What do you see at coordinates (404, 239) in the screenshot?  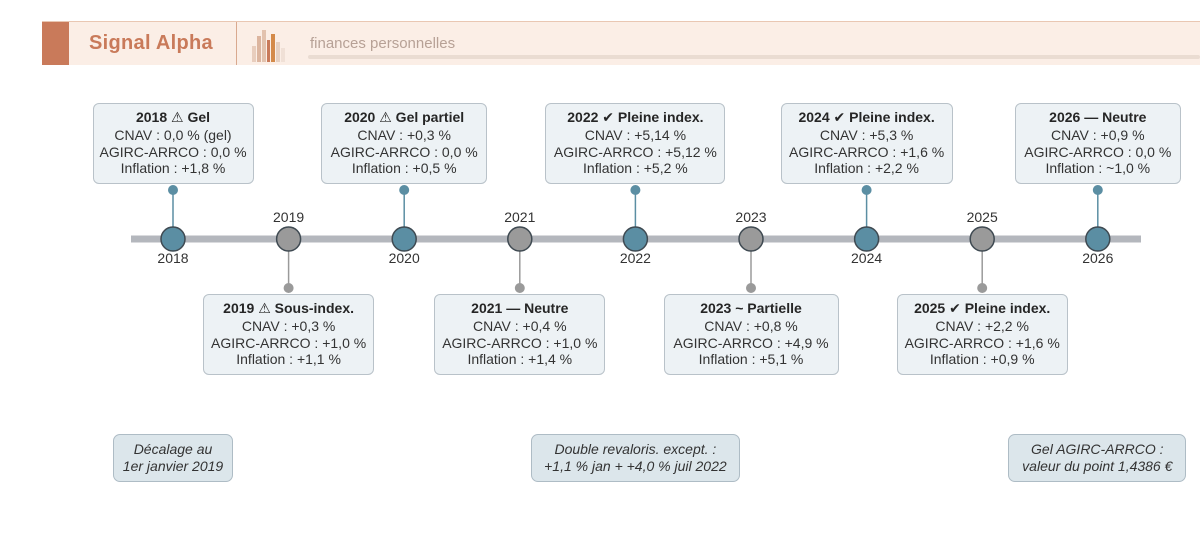 I see `timeline-node-2020` at bounding box center [404, 239].